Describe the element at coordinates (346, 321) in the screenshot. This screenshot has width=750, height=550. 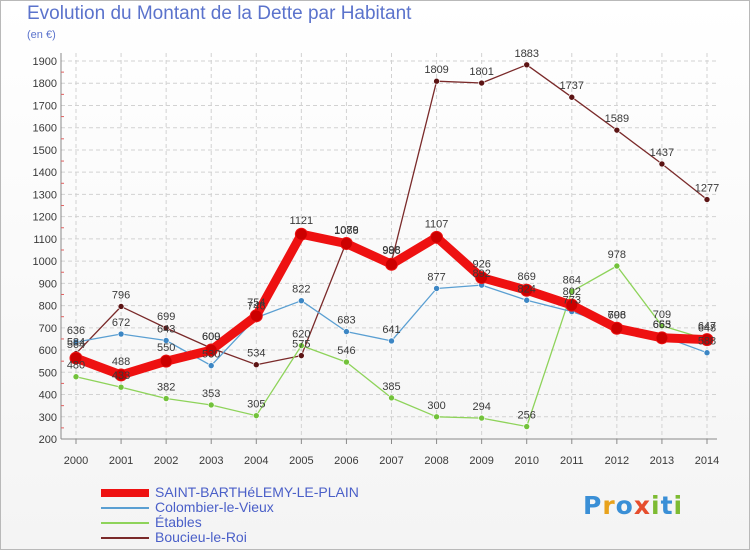
I see `data-label: 683` at that location.